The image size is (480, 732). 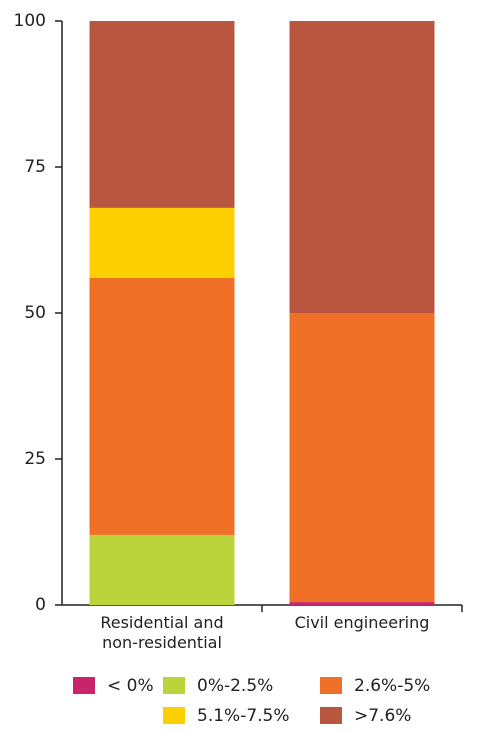 What do you see at coordinates (130, 686) in the screenshot?
I see `legend-label: < 0%` at bounding box center [130, 686].